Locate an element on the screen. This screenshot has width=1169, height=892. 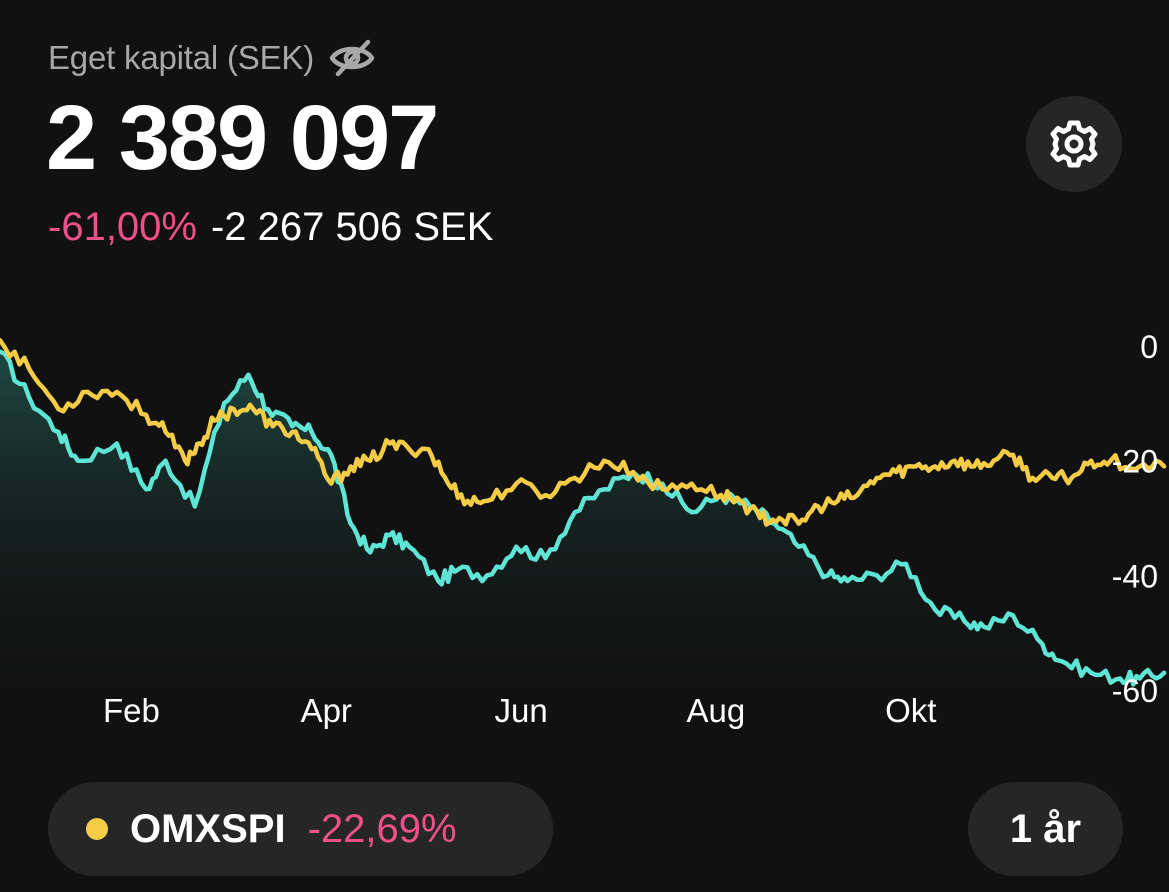
benchmark-color-dot is located at coordinates (97, 829).